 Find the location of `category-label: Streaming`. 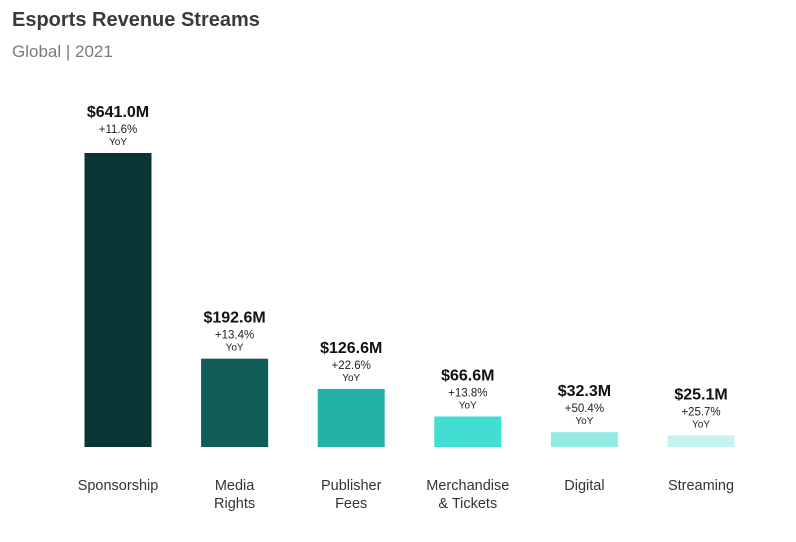

category-label: Streaming is located at coordinates (701, 486).